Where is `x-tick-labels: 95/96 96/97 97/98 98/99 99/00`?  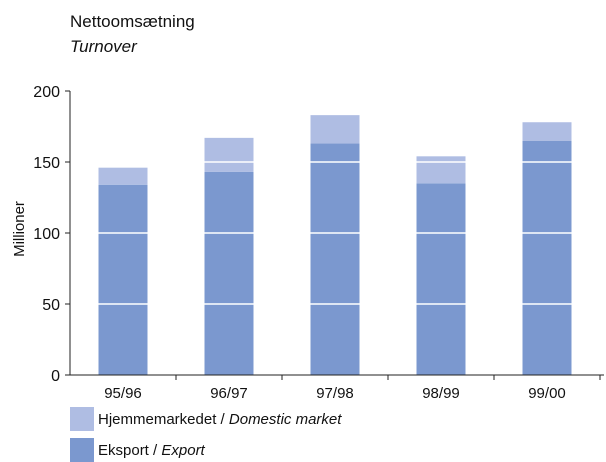 x-tick-labels: 95/96 96/97 97/98 98/99 99/00 is located at coordinates (335, 393).